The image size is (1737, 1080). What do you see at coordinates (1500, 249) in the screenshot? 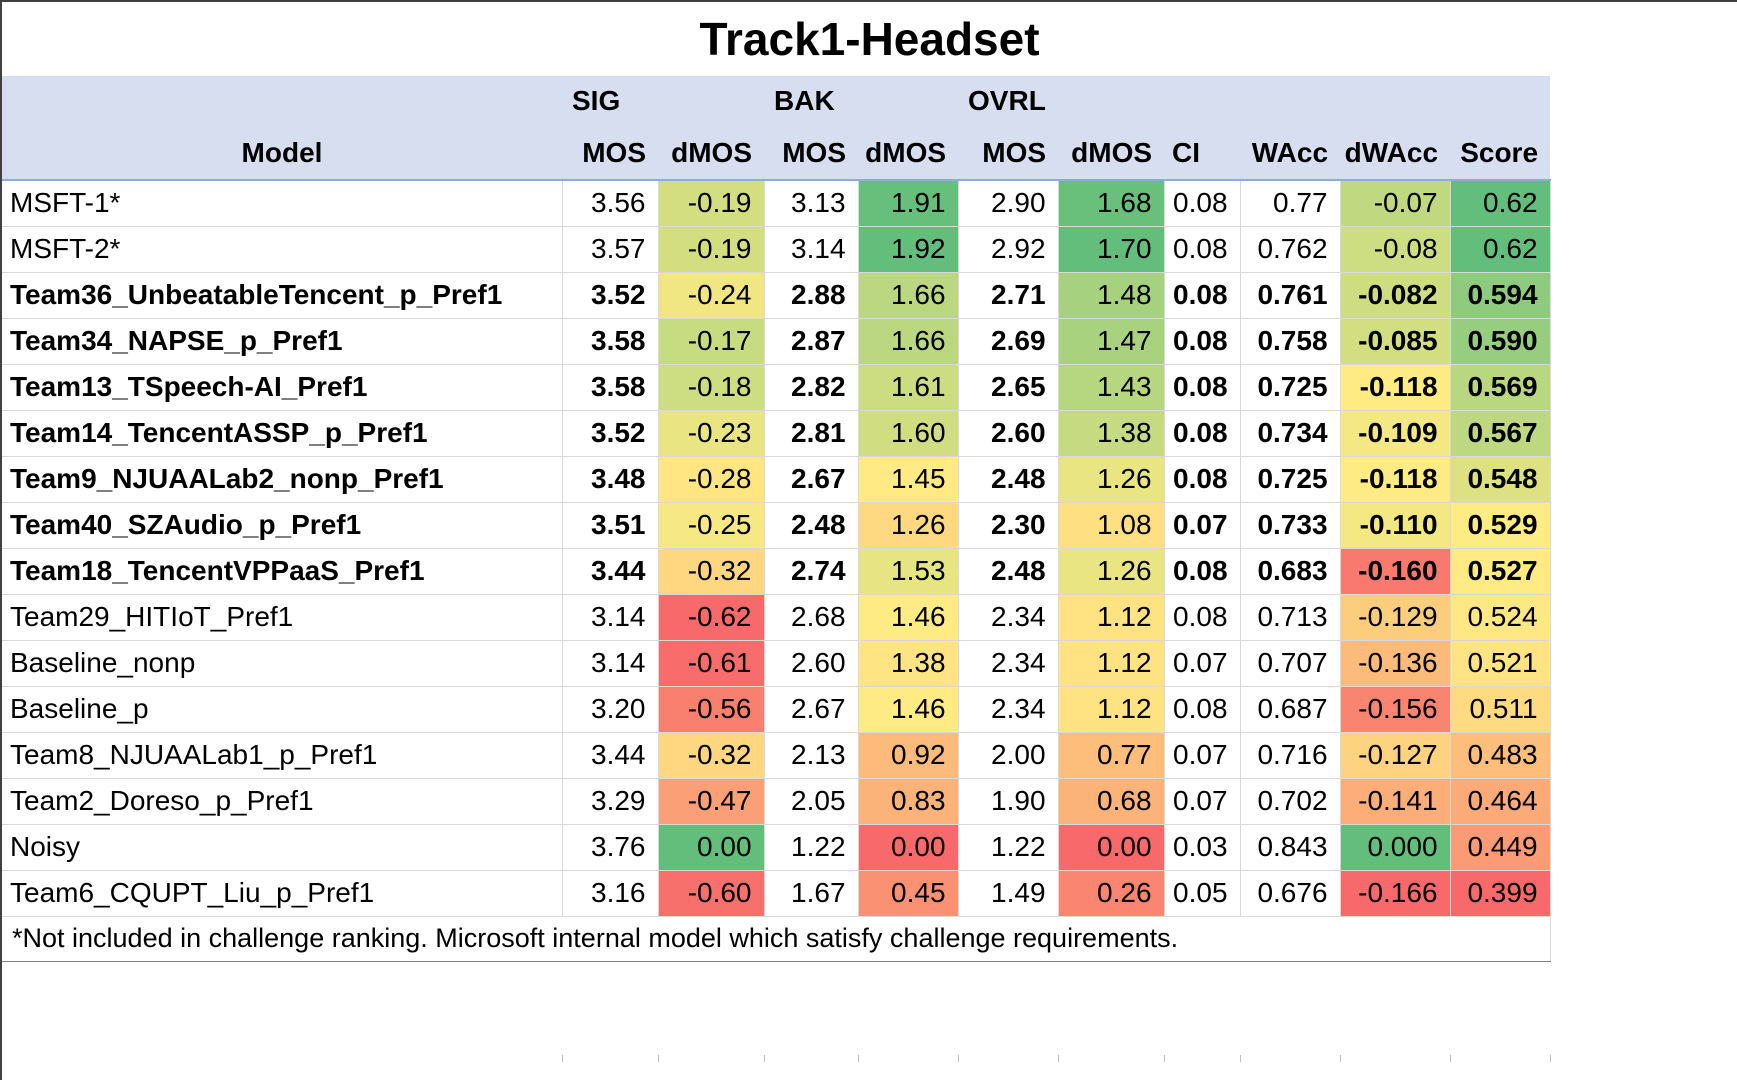
I see `value-cell: 0.62` at bounding box center [1500, 249].